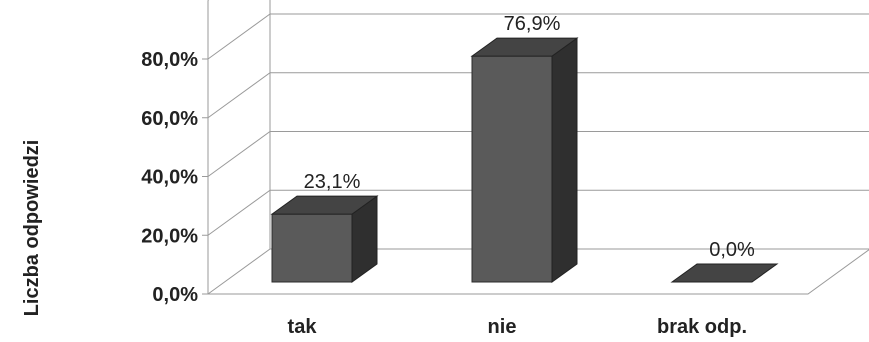  What do you see at coordinates (732, 250) in the screenshot?
I see `data-label: 0,0%` at bounding box center [732, 250].